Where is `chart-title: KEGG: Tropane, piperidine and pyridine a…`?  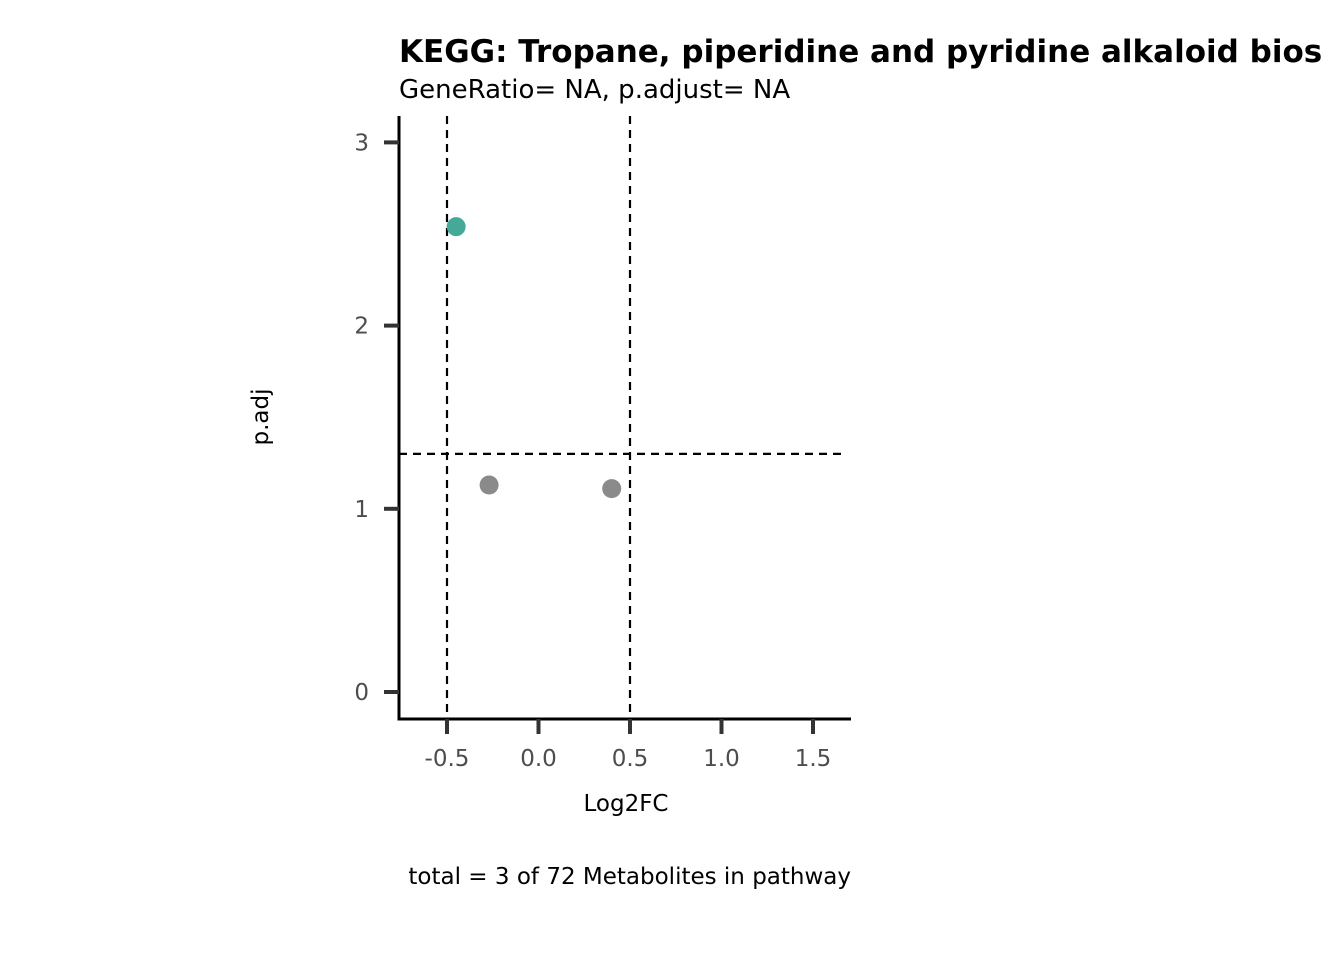 chart-title: KEGG: Tropane, piperidine and pyridine a… is located at coordinates (860, 52).